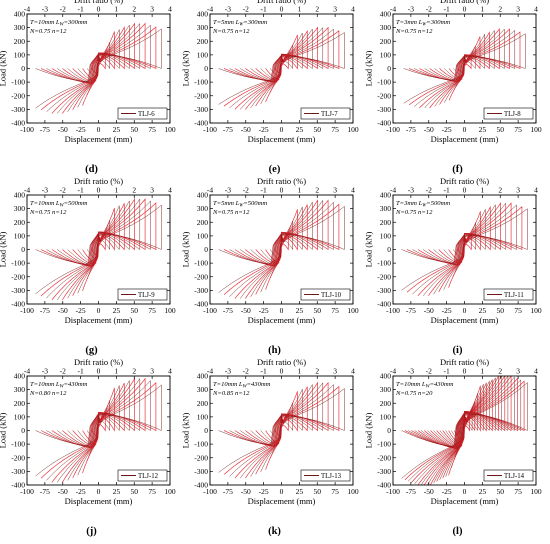 The image size is (550, 544). I want to click on legend-label: TLJ-14, so click(514, 476).